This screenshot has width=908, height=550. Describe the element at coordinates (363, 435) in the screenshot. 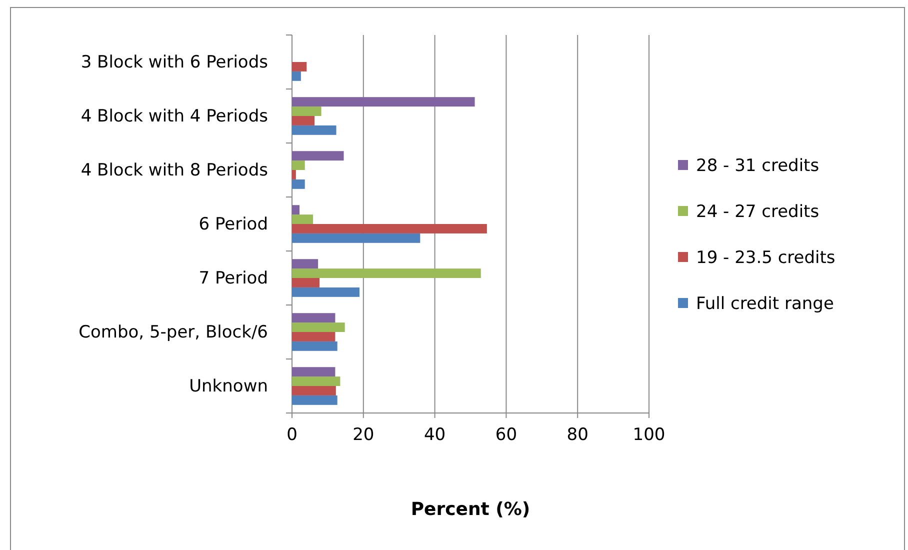

I see `x-tick-label: 20` at that location.